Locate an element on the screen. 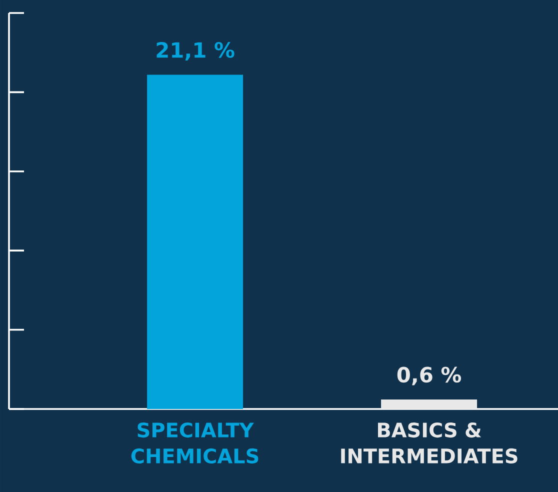 This screenshot has height=492, width=558. x-tick-label: BASICS & INTERMEDIATES is located at coordinates (429, 443).